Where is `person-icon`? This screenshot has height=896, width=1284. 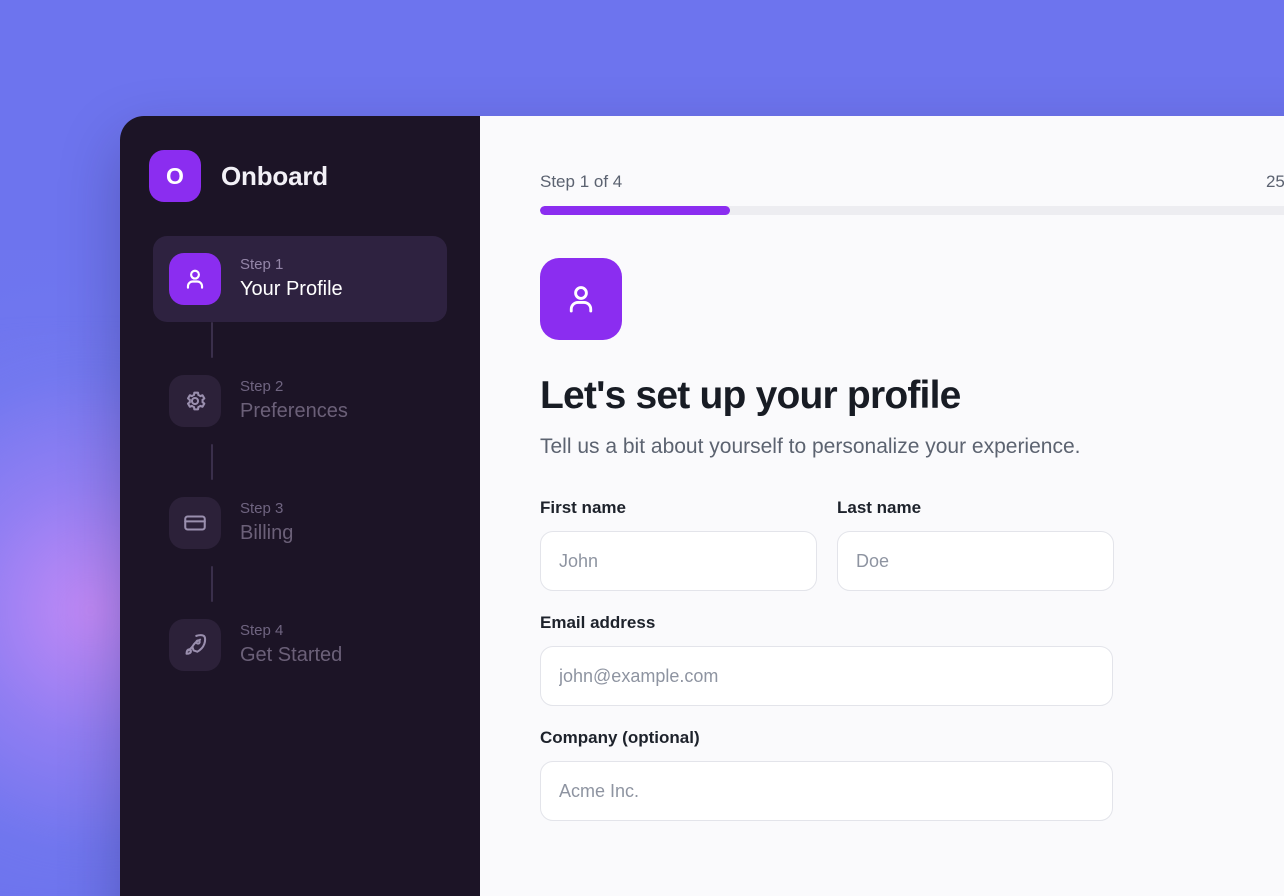 person-icon is located at coordinates (195, 279).